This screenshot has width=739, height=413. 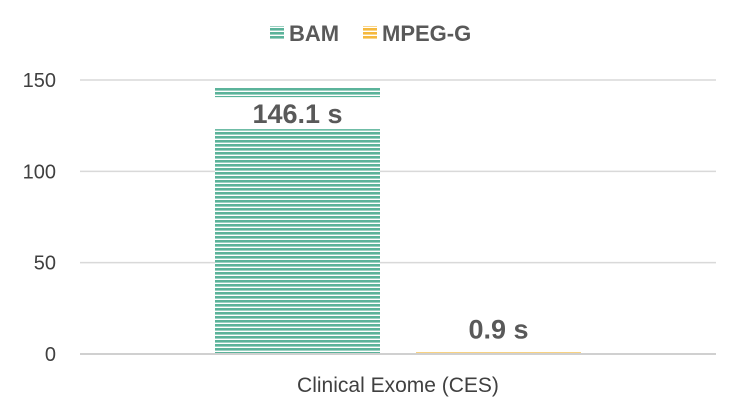 I want to click on legend-swatch-mpeg-g, so click(x=370, y=33).